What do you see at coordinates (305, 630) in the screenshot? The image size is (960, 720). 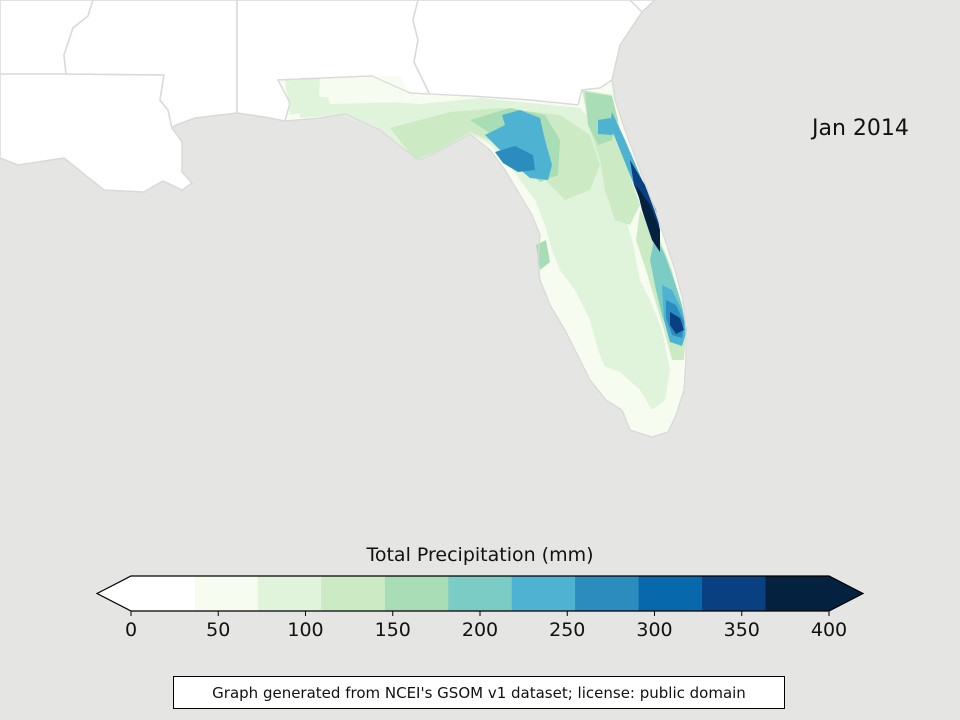 I see `colorbar-tick-label: 100` at bounding box center [305, 630].